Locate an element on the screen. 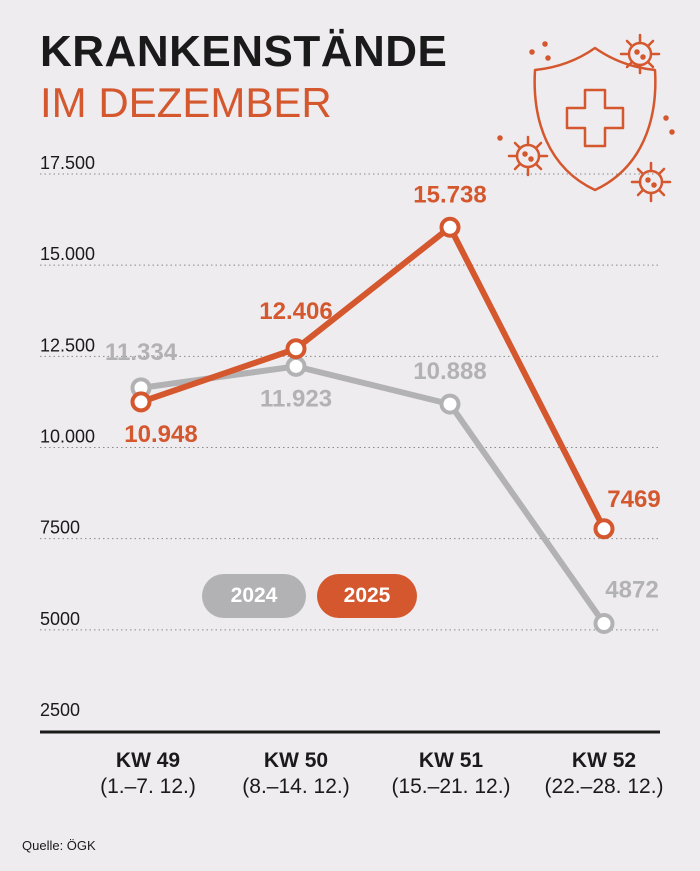 The image size is (700, 871). x-tick-label: KW 49 is located at coordinates (148, 760).